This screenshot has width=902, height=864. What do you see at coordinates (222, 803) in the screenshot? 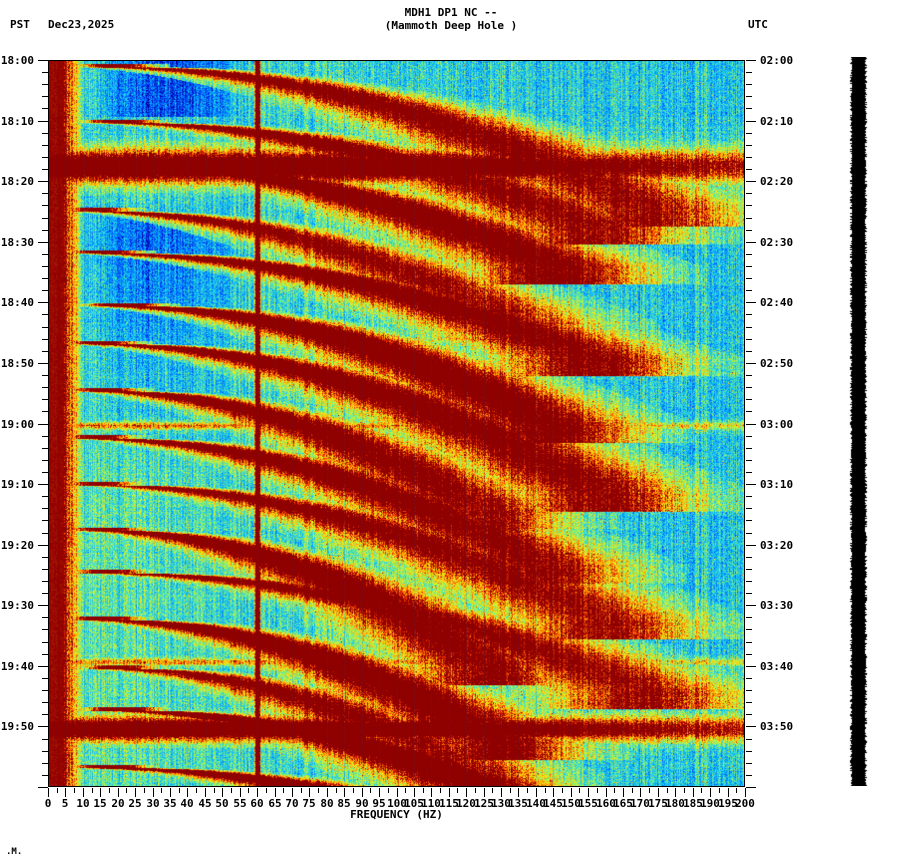
I see `freq-label: 50` at bounding box center [222, 803].